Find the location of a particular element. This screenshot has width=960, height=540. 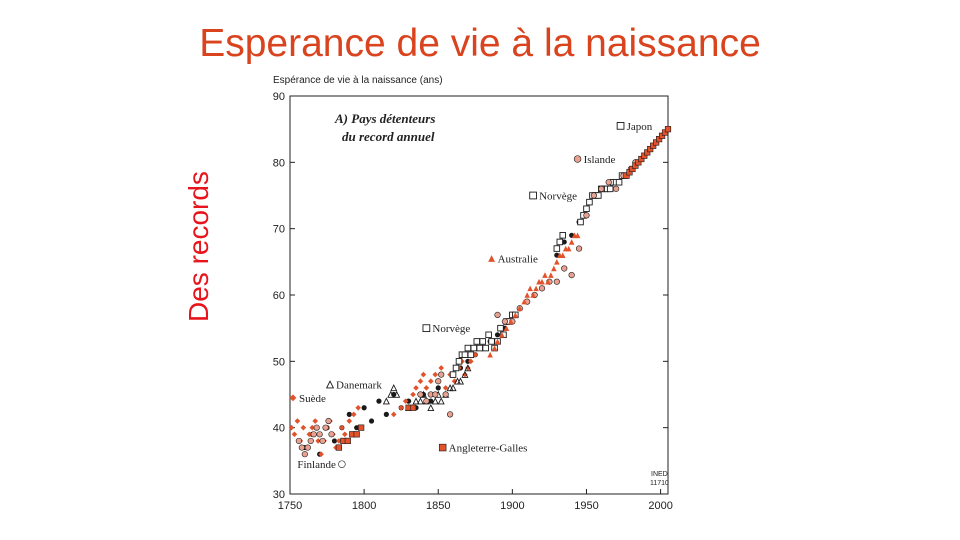

y-tick-label-40: 40 is located at coordinates (279, 429).